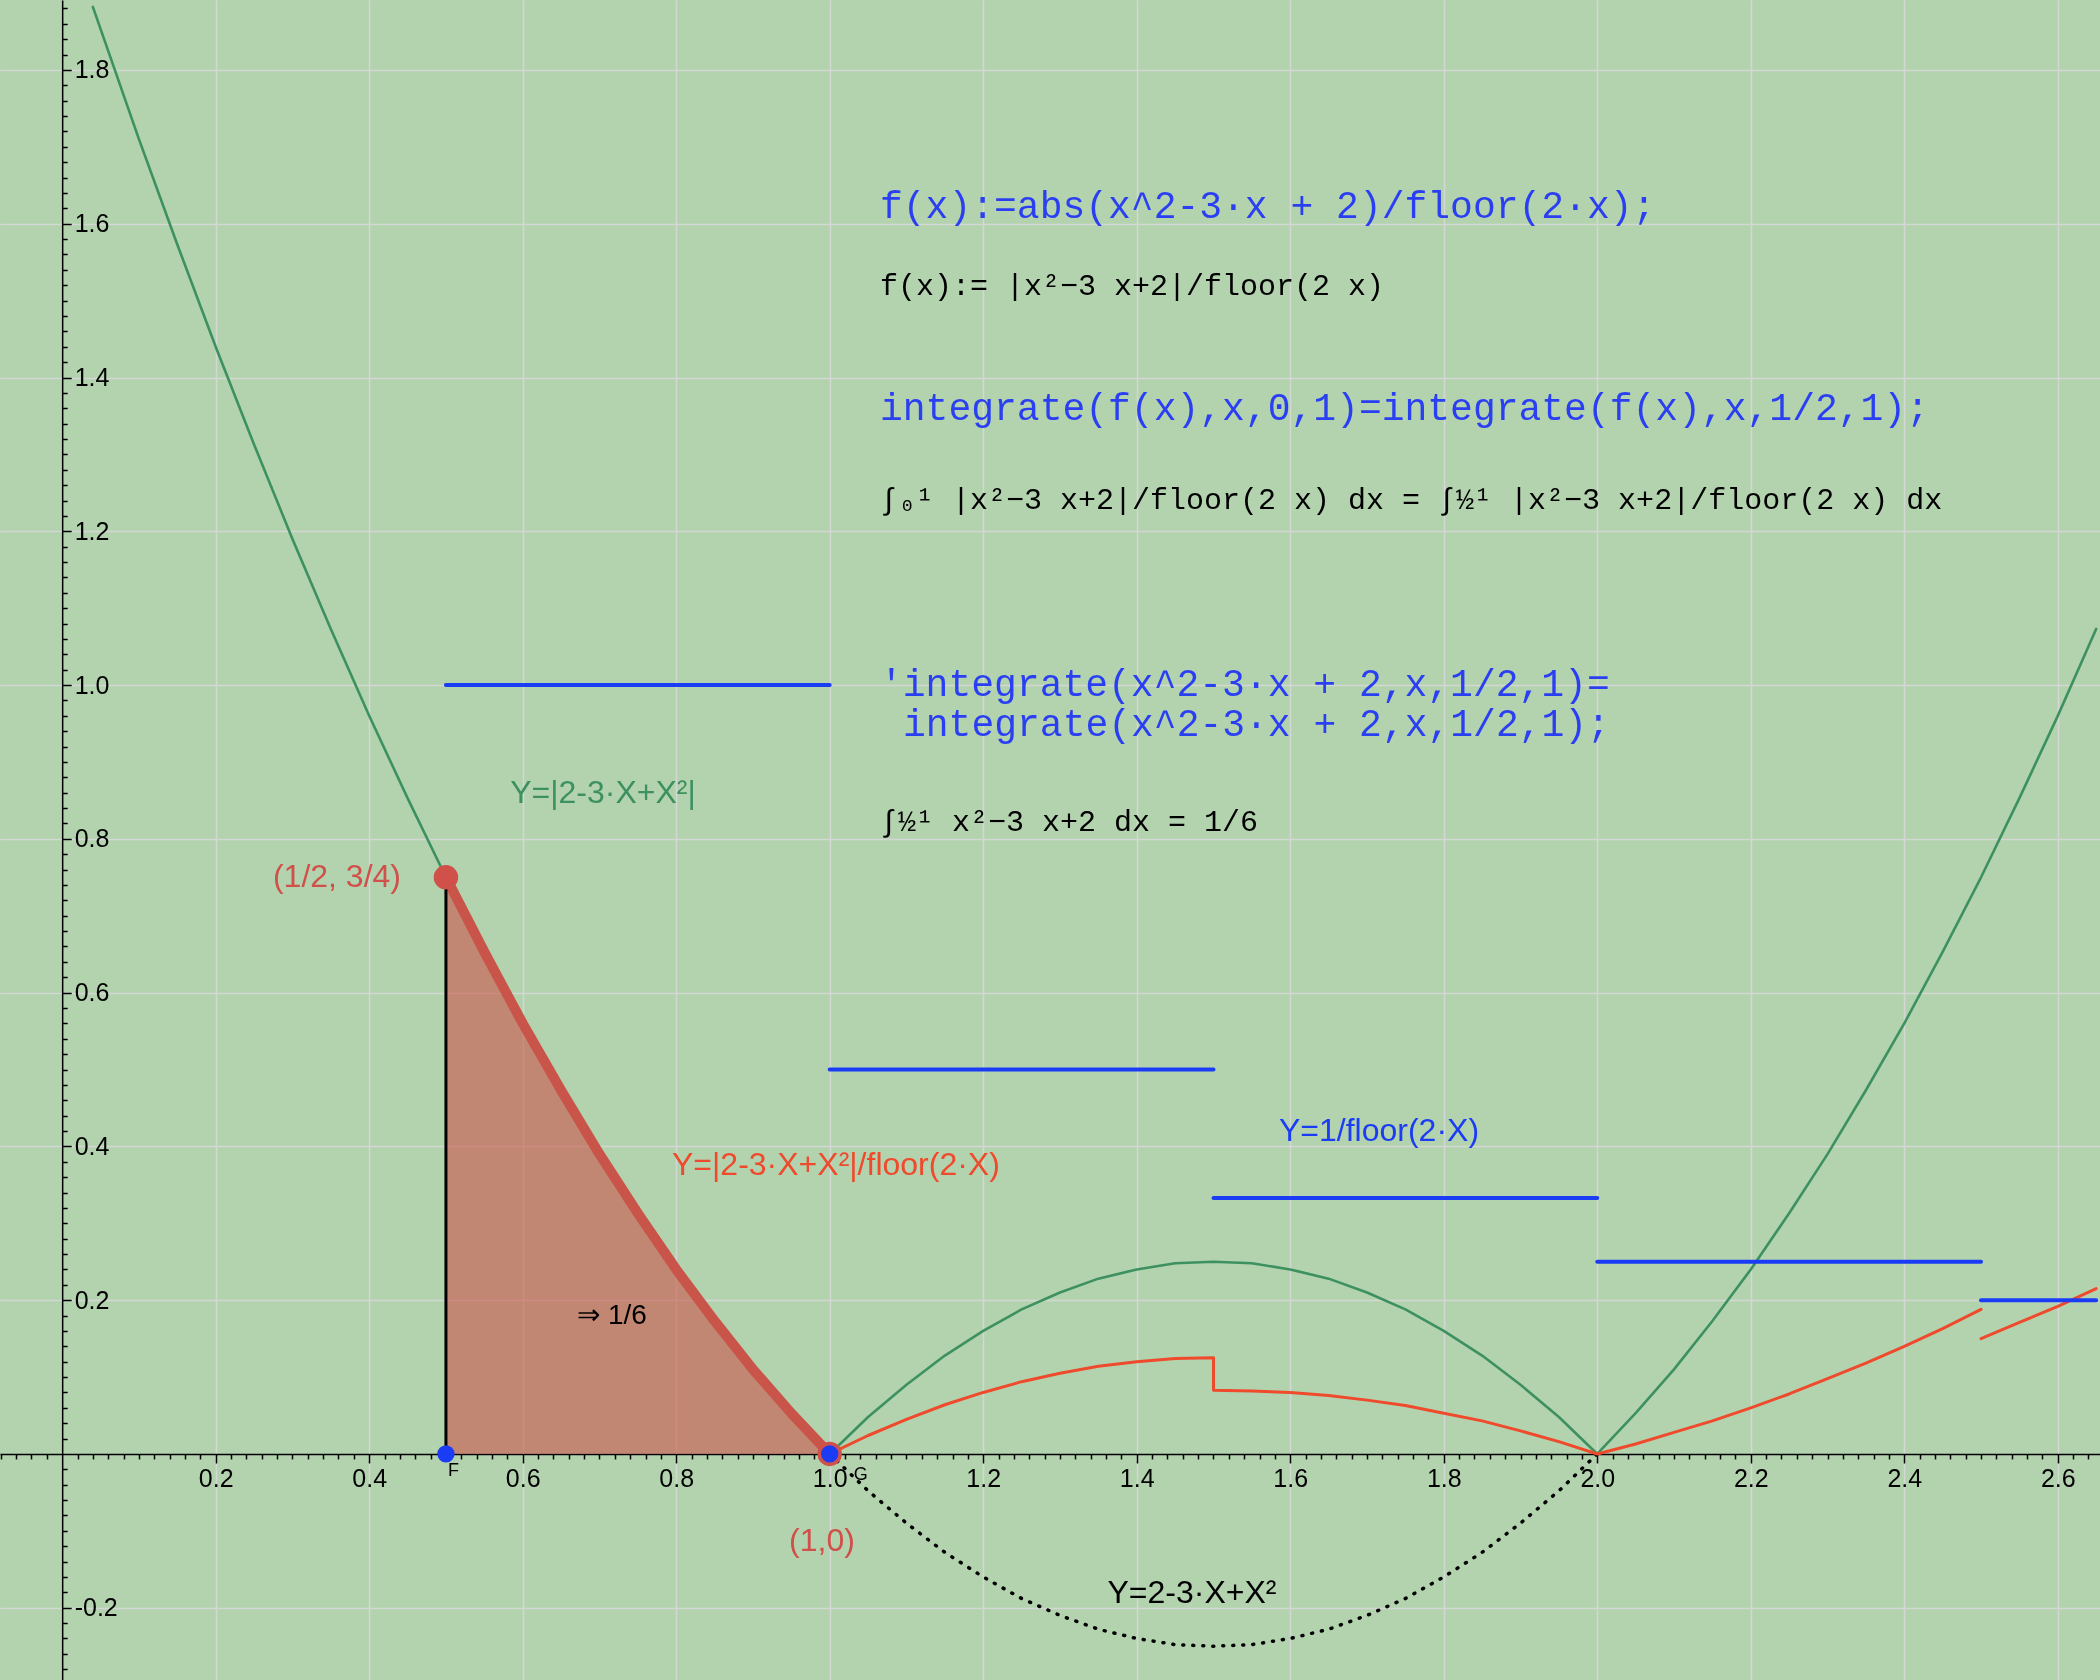 Image resolution: width=2100 pixels, height=1680 pixels. Describe the element at coordinates (1598, 1478) in the screenshot. I see `x-tick-label: 2.0` at that location.